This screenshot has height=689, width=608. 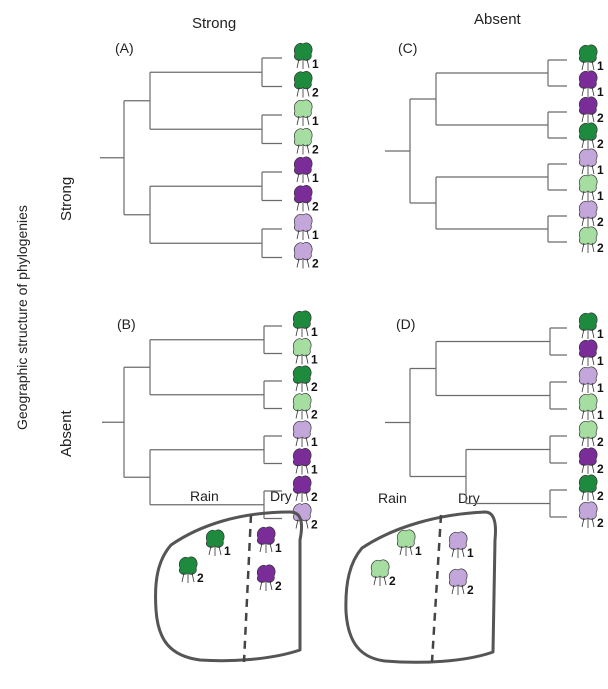 I want to click on maps-layer: 1 2 1 2 1 2 1 2, so click(x=325, y=587).